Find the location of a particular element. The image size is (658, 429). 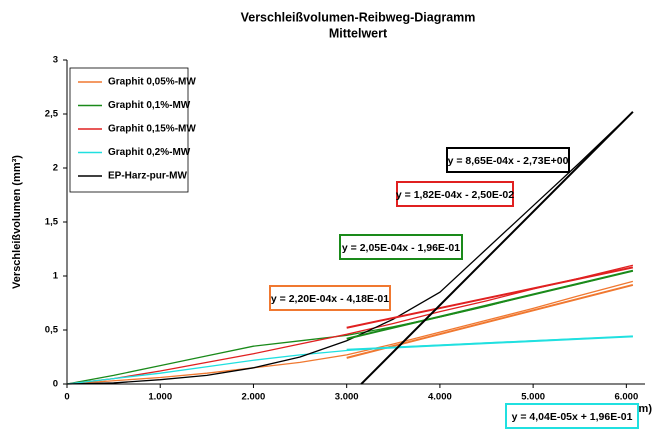

legend-label: Graphit 0,1%-MW is located at coordinates (149, 105).